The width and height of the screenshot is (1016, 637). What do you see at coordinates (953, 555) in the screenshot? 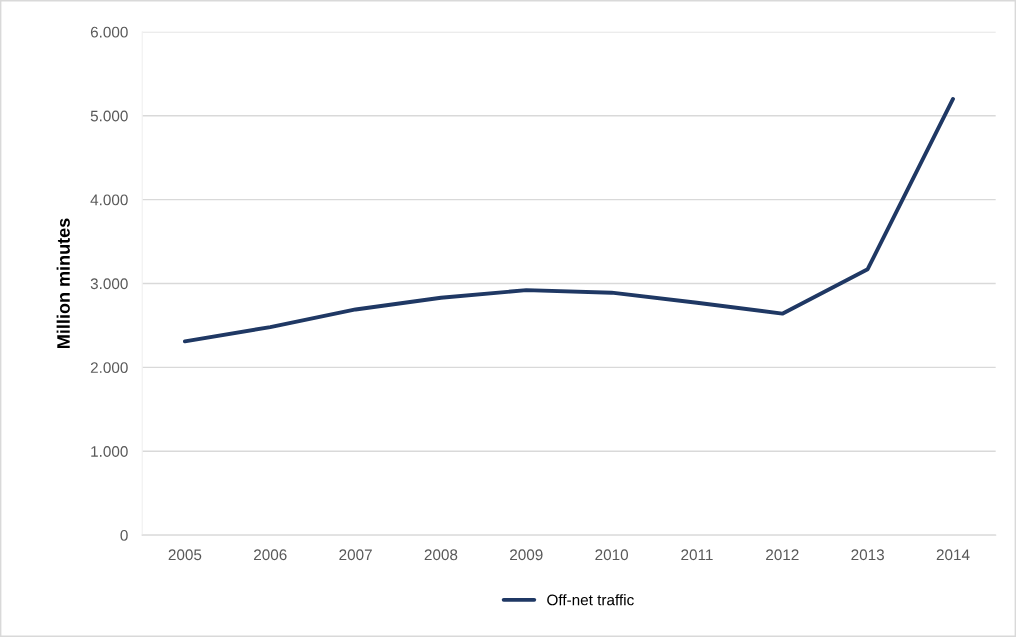
I see `x-tick-label: 2014` at bounding box center [953, 555].